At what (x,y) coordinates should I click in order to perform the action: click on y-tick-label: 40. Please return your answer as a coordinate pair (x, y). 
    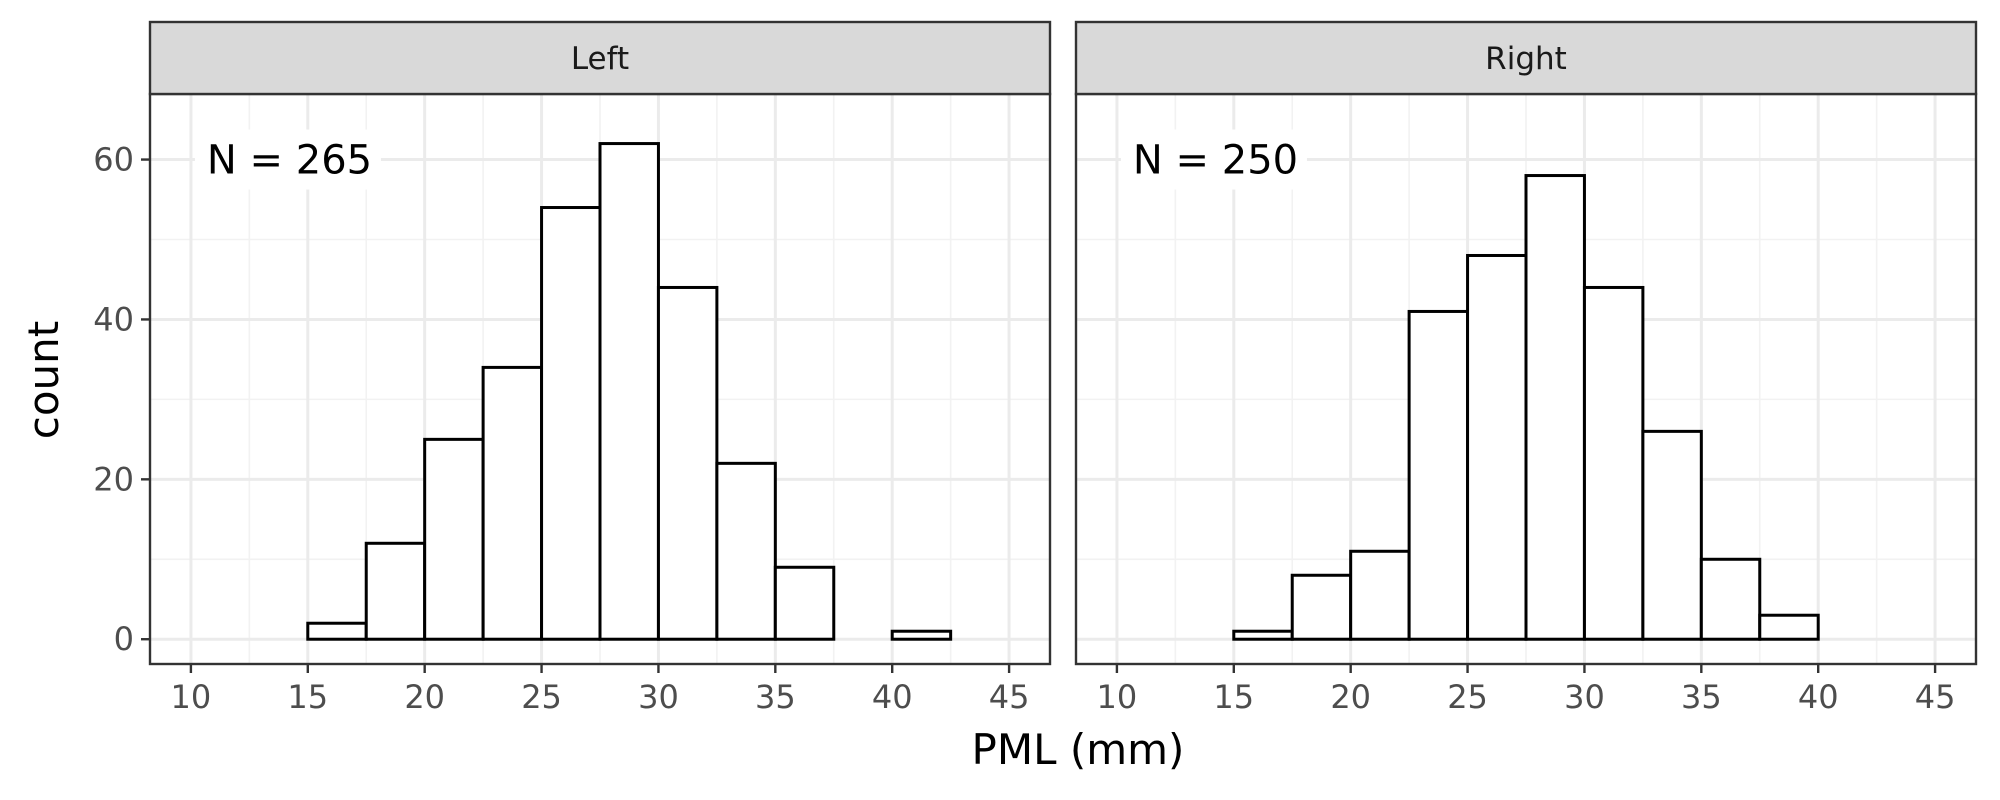
    Looking at the image, I should click on (113, 319).